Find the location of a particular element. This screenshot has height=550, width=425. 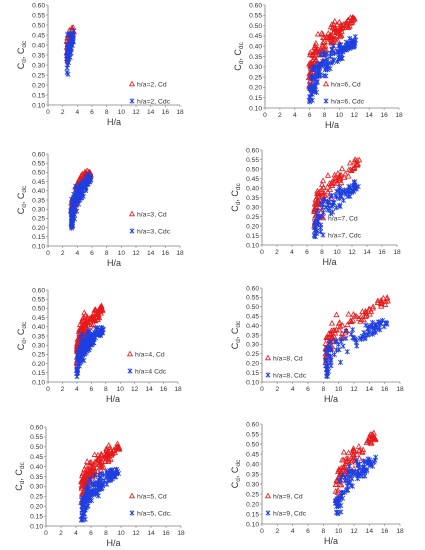

y-tick-label: 0.60 is located at coordinates (252, 288).